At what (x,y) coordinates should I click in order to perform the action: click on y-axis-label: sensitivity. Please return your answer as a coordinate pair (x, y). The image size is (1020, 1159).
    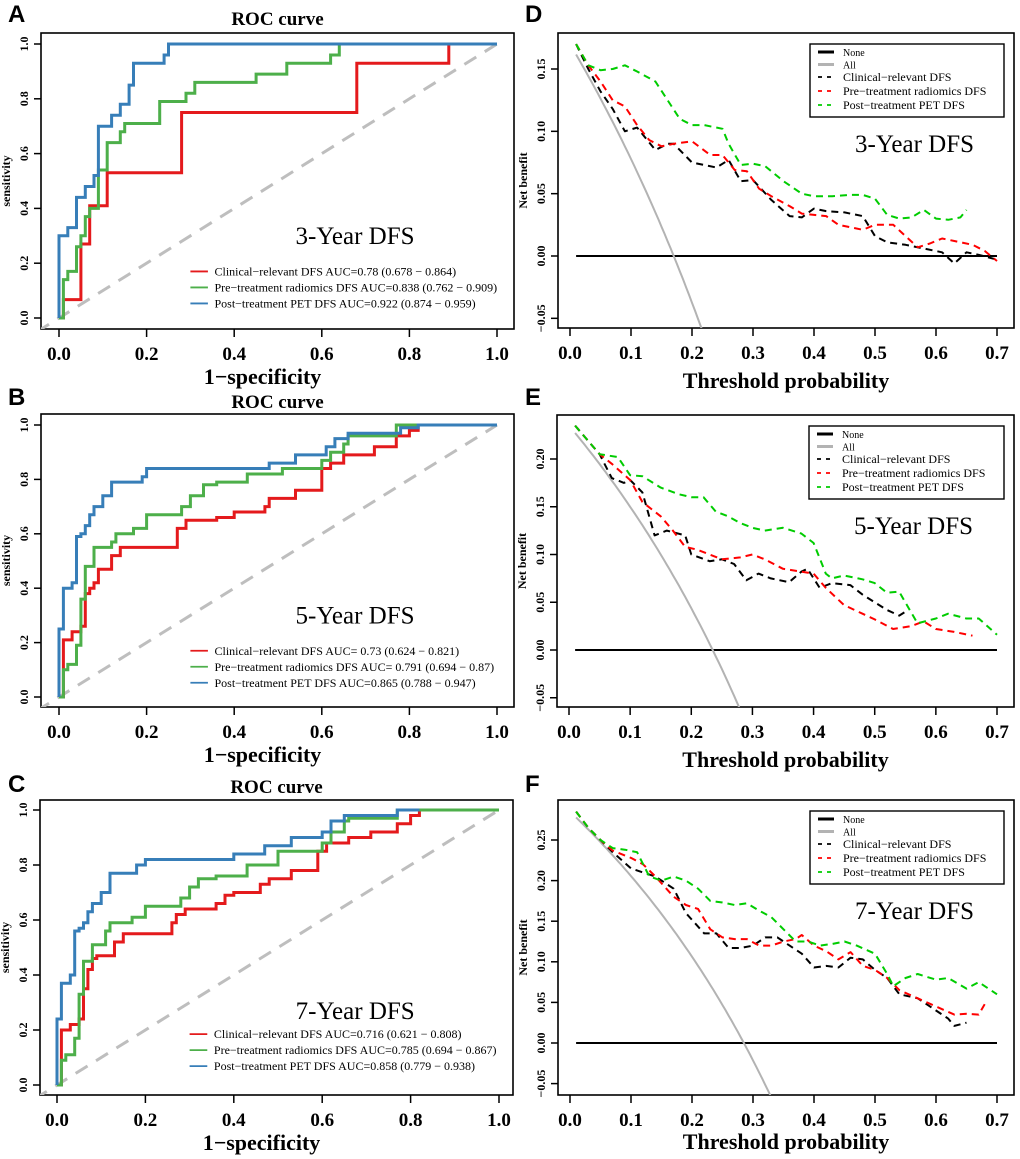
    Looking at the image, I should click on (6, 180).